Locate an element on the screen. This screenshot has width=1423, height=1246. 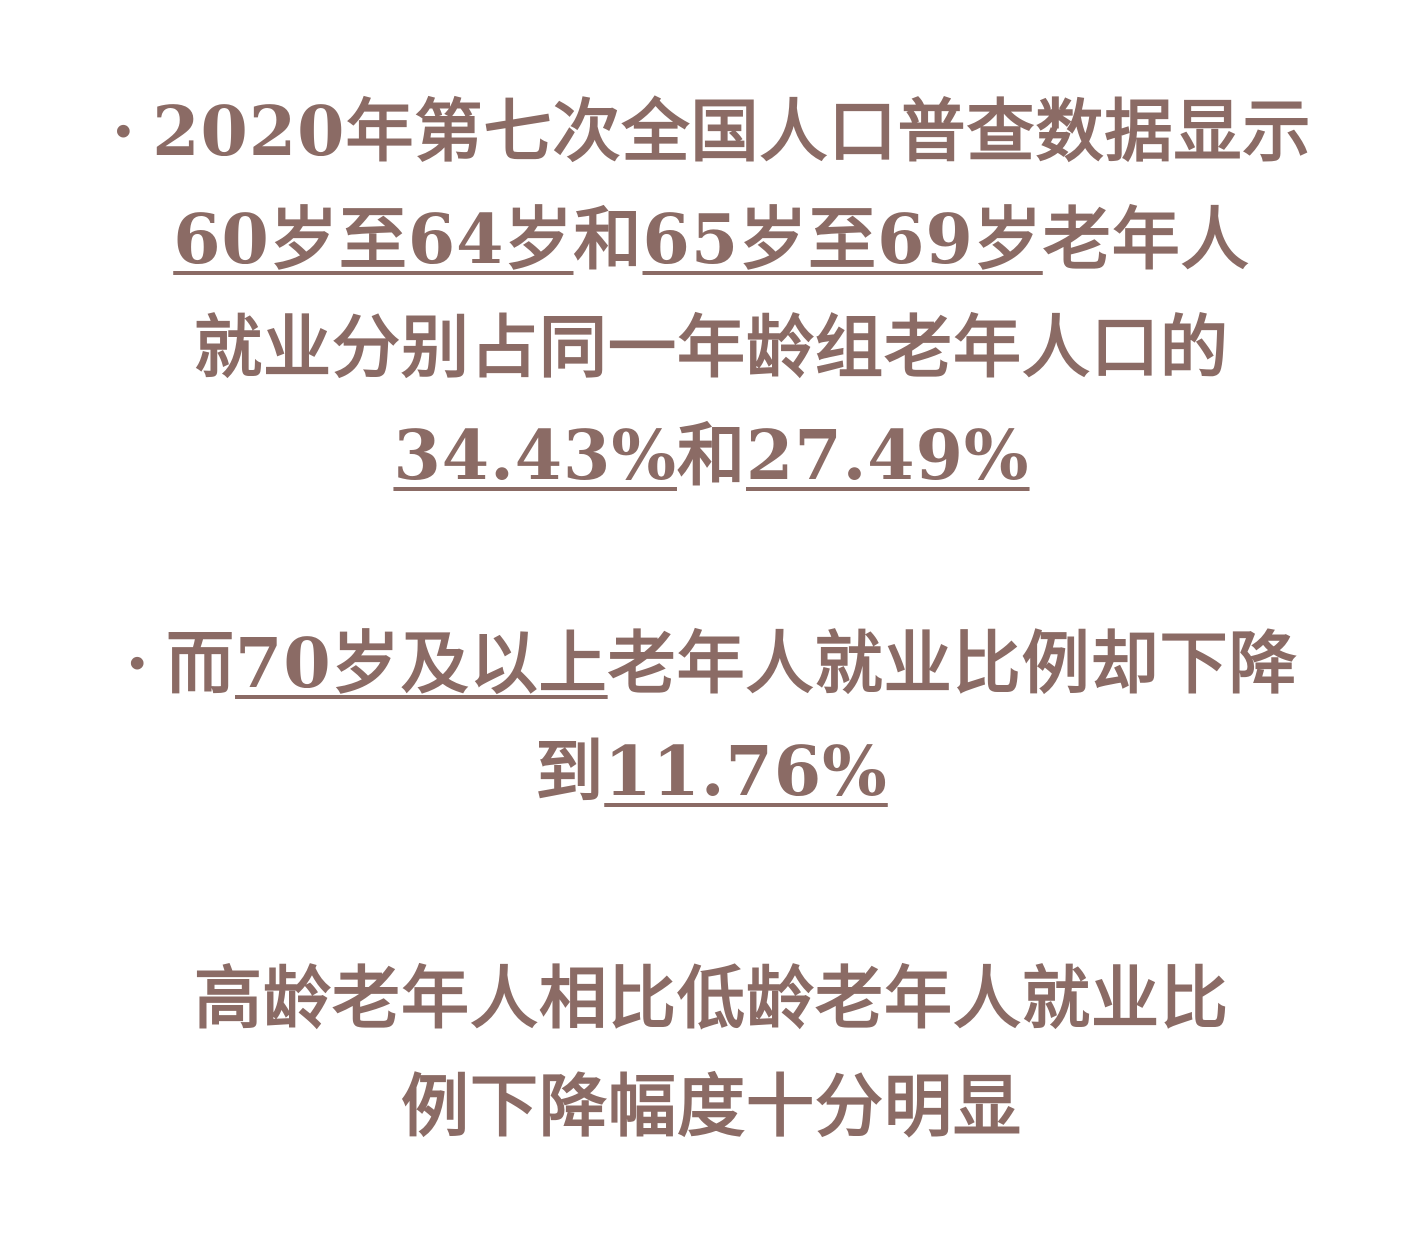
census-line-1-text: 2020年第七次全国人口普查数据显示 is located at coordinates (732, 132).